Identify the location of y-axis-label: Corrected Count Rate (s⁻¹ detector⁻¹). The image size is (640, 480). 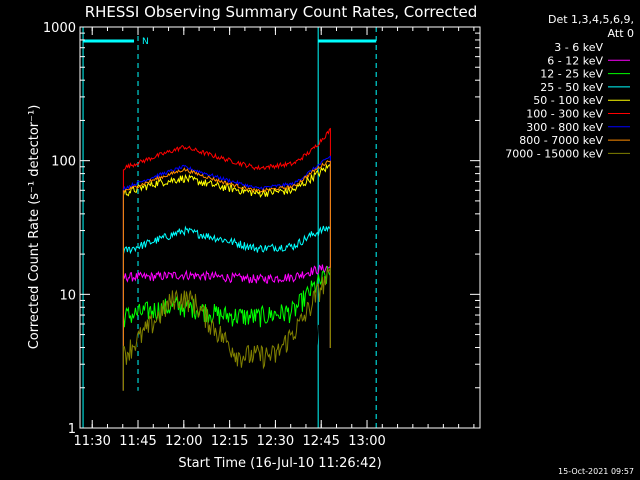
(34, 227).